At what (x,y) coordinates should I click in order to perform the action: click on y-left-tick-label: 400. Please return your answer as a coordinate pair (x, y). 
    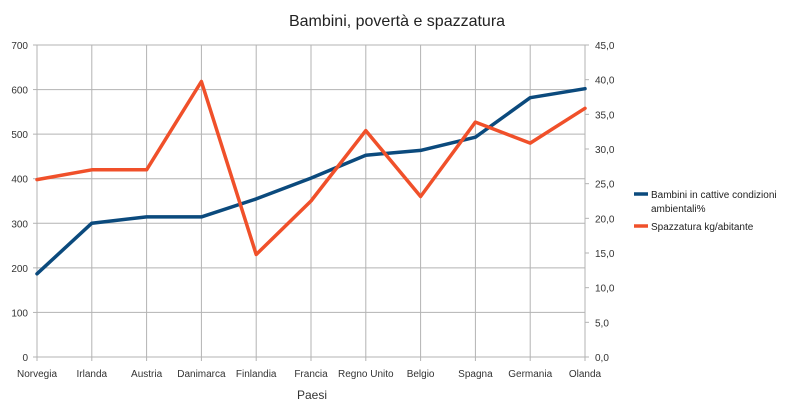
    Looking at the image, I should click on (19, 180).